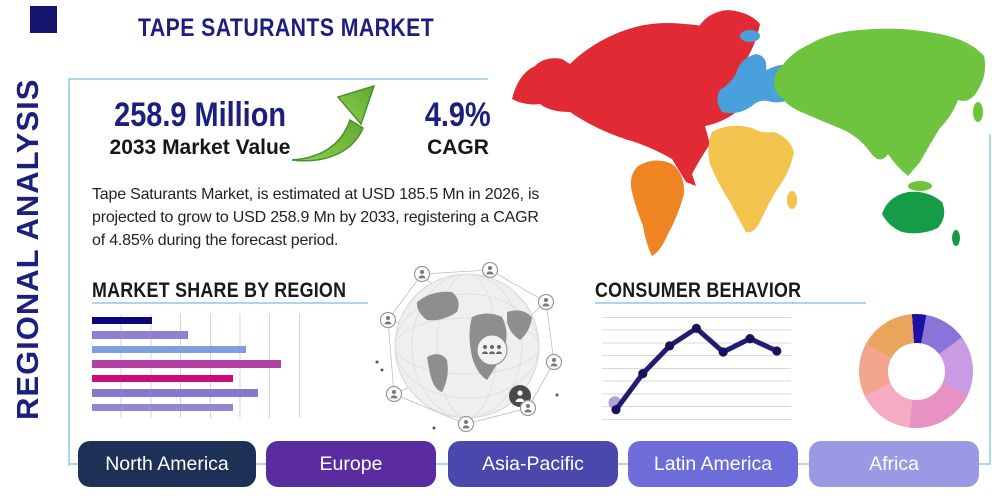 The image size is (1000, 500). Describe the element at coordinates (880, 102) in the screenshot. I see `map-asia` at that location.